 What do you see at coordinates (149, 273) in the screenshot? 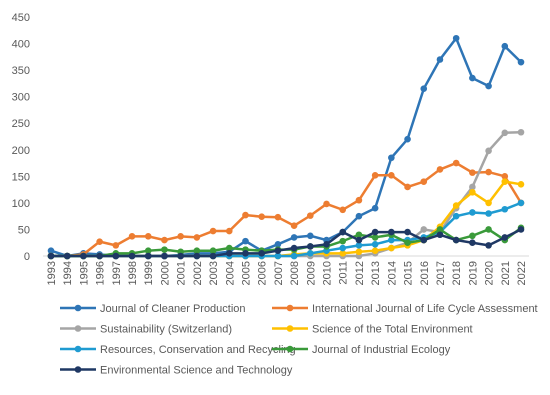
I see `x-tick-label: 1999` at bounding box center [149, 273].